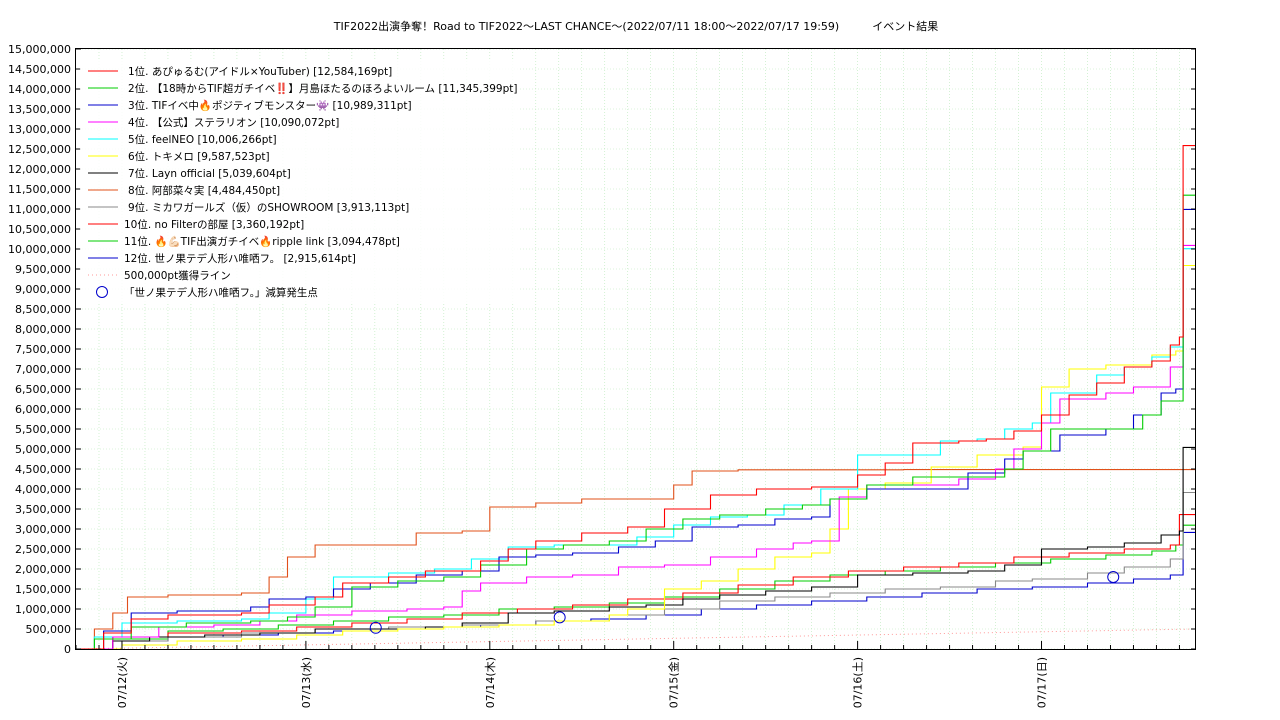 Image resolution: width=1280 pixels, height=720 pixels. I want to click on legend-entry: 3位. TIFイベ中🔥ポジティブモンスター👾 [10,989,311pt], so click(270, 105).